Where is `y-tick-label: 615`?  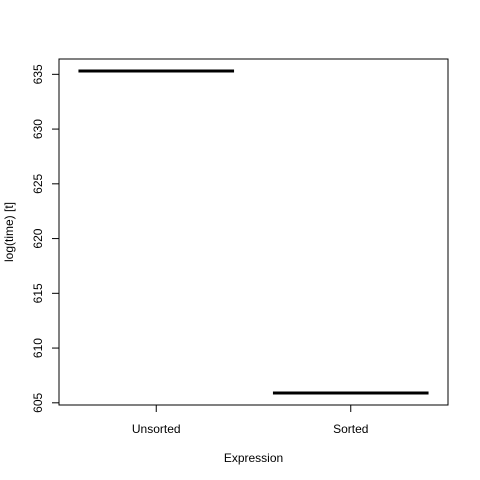
y-tick-label: 615 is located at coordinates (38, 293).